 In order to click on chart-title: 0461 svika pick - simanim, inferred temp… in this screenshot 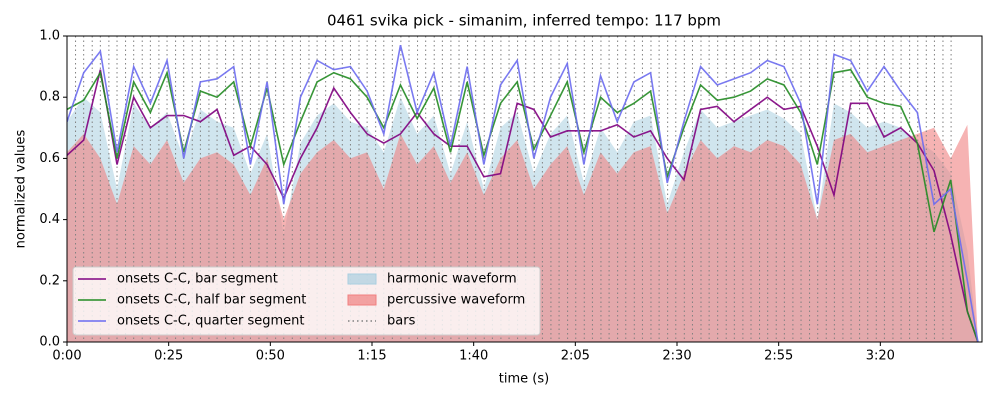, I will do `click(524, 21)`.